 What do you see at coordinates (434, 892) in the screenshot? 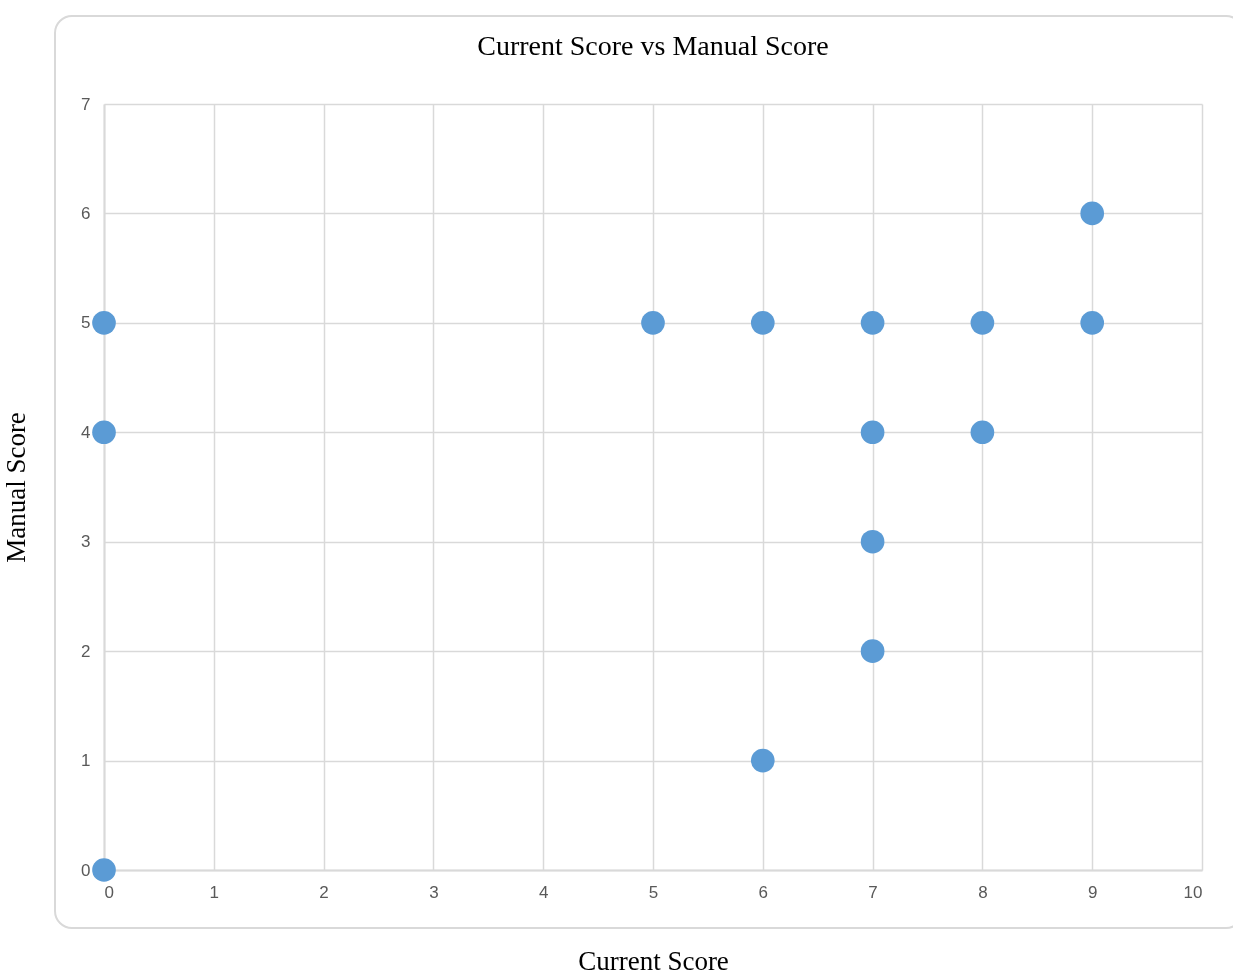
I see `x-tick-label: 3` at bounding box center [434, 892].